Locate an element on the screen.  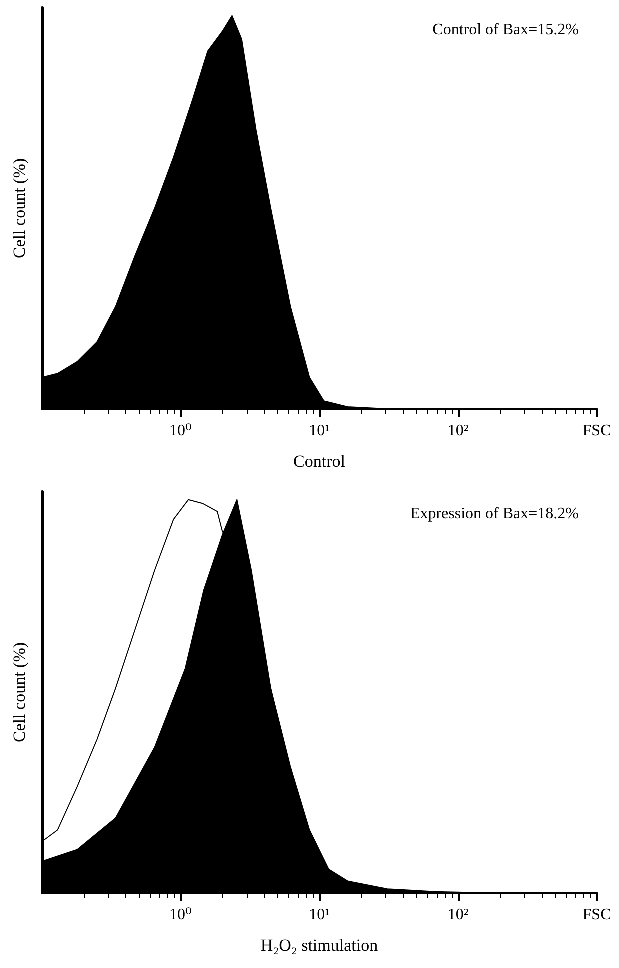
x-axis-title: Control is located at coordinates (320, 461).